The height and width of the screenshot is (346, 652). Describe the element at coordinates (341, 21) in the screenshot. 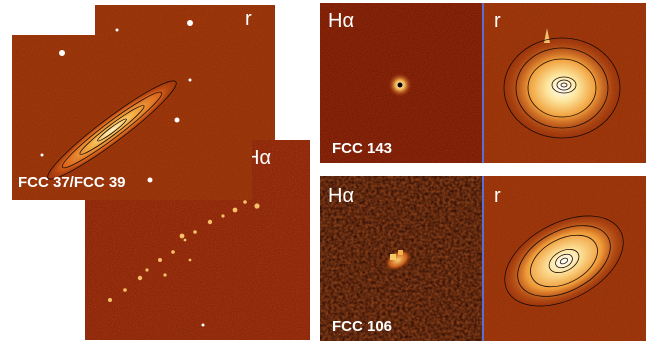

I see `fcc143-halpha-band-label: Hα` at that location.